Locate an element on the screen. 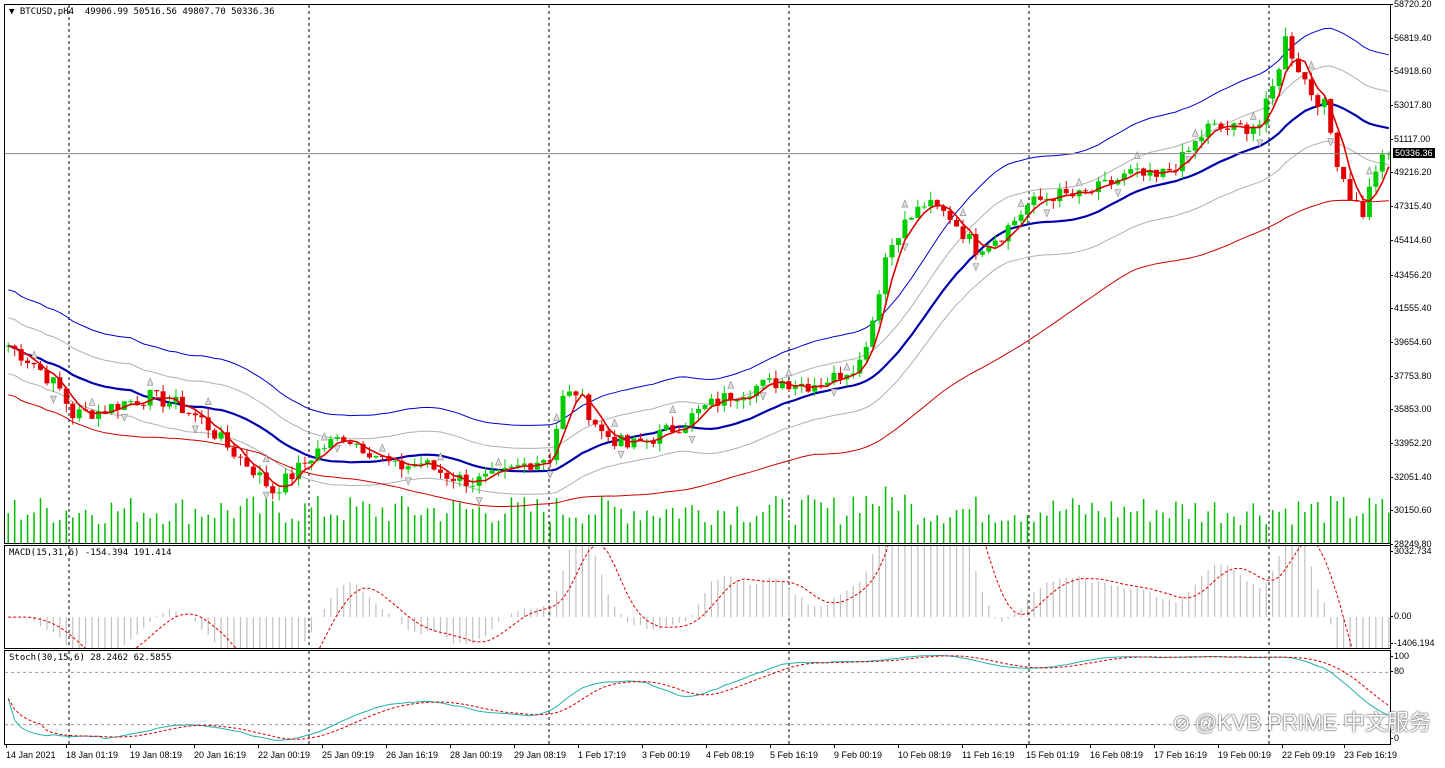  time-tick-label: 25 Jan 09:19 is located at coordinates (348, 752).